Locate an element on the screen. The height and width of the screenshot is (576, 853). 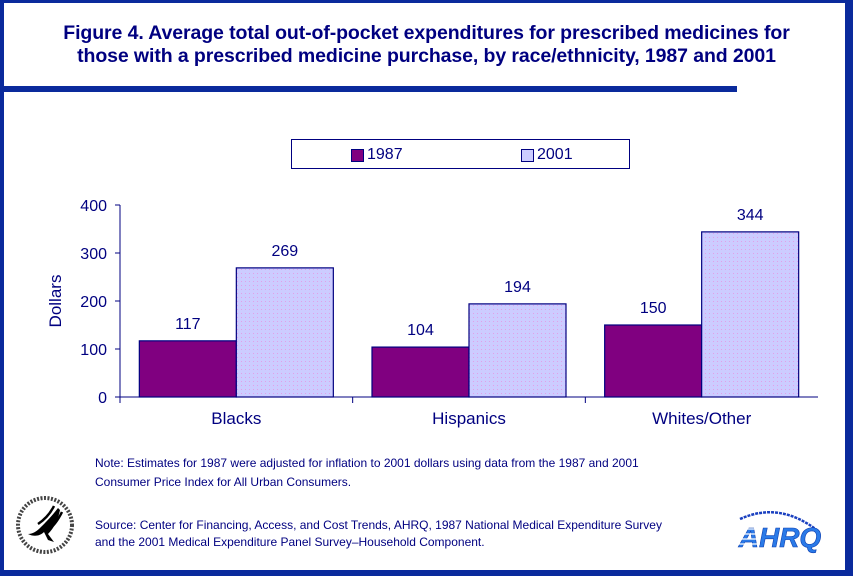
legend-label: 2001 is located at coordinates (555, 154).